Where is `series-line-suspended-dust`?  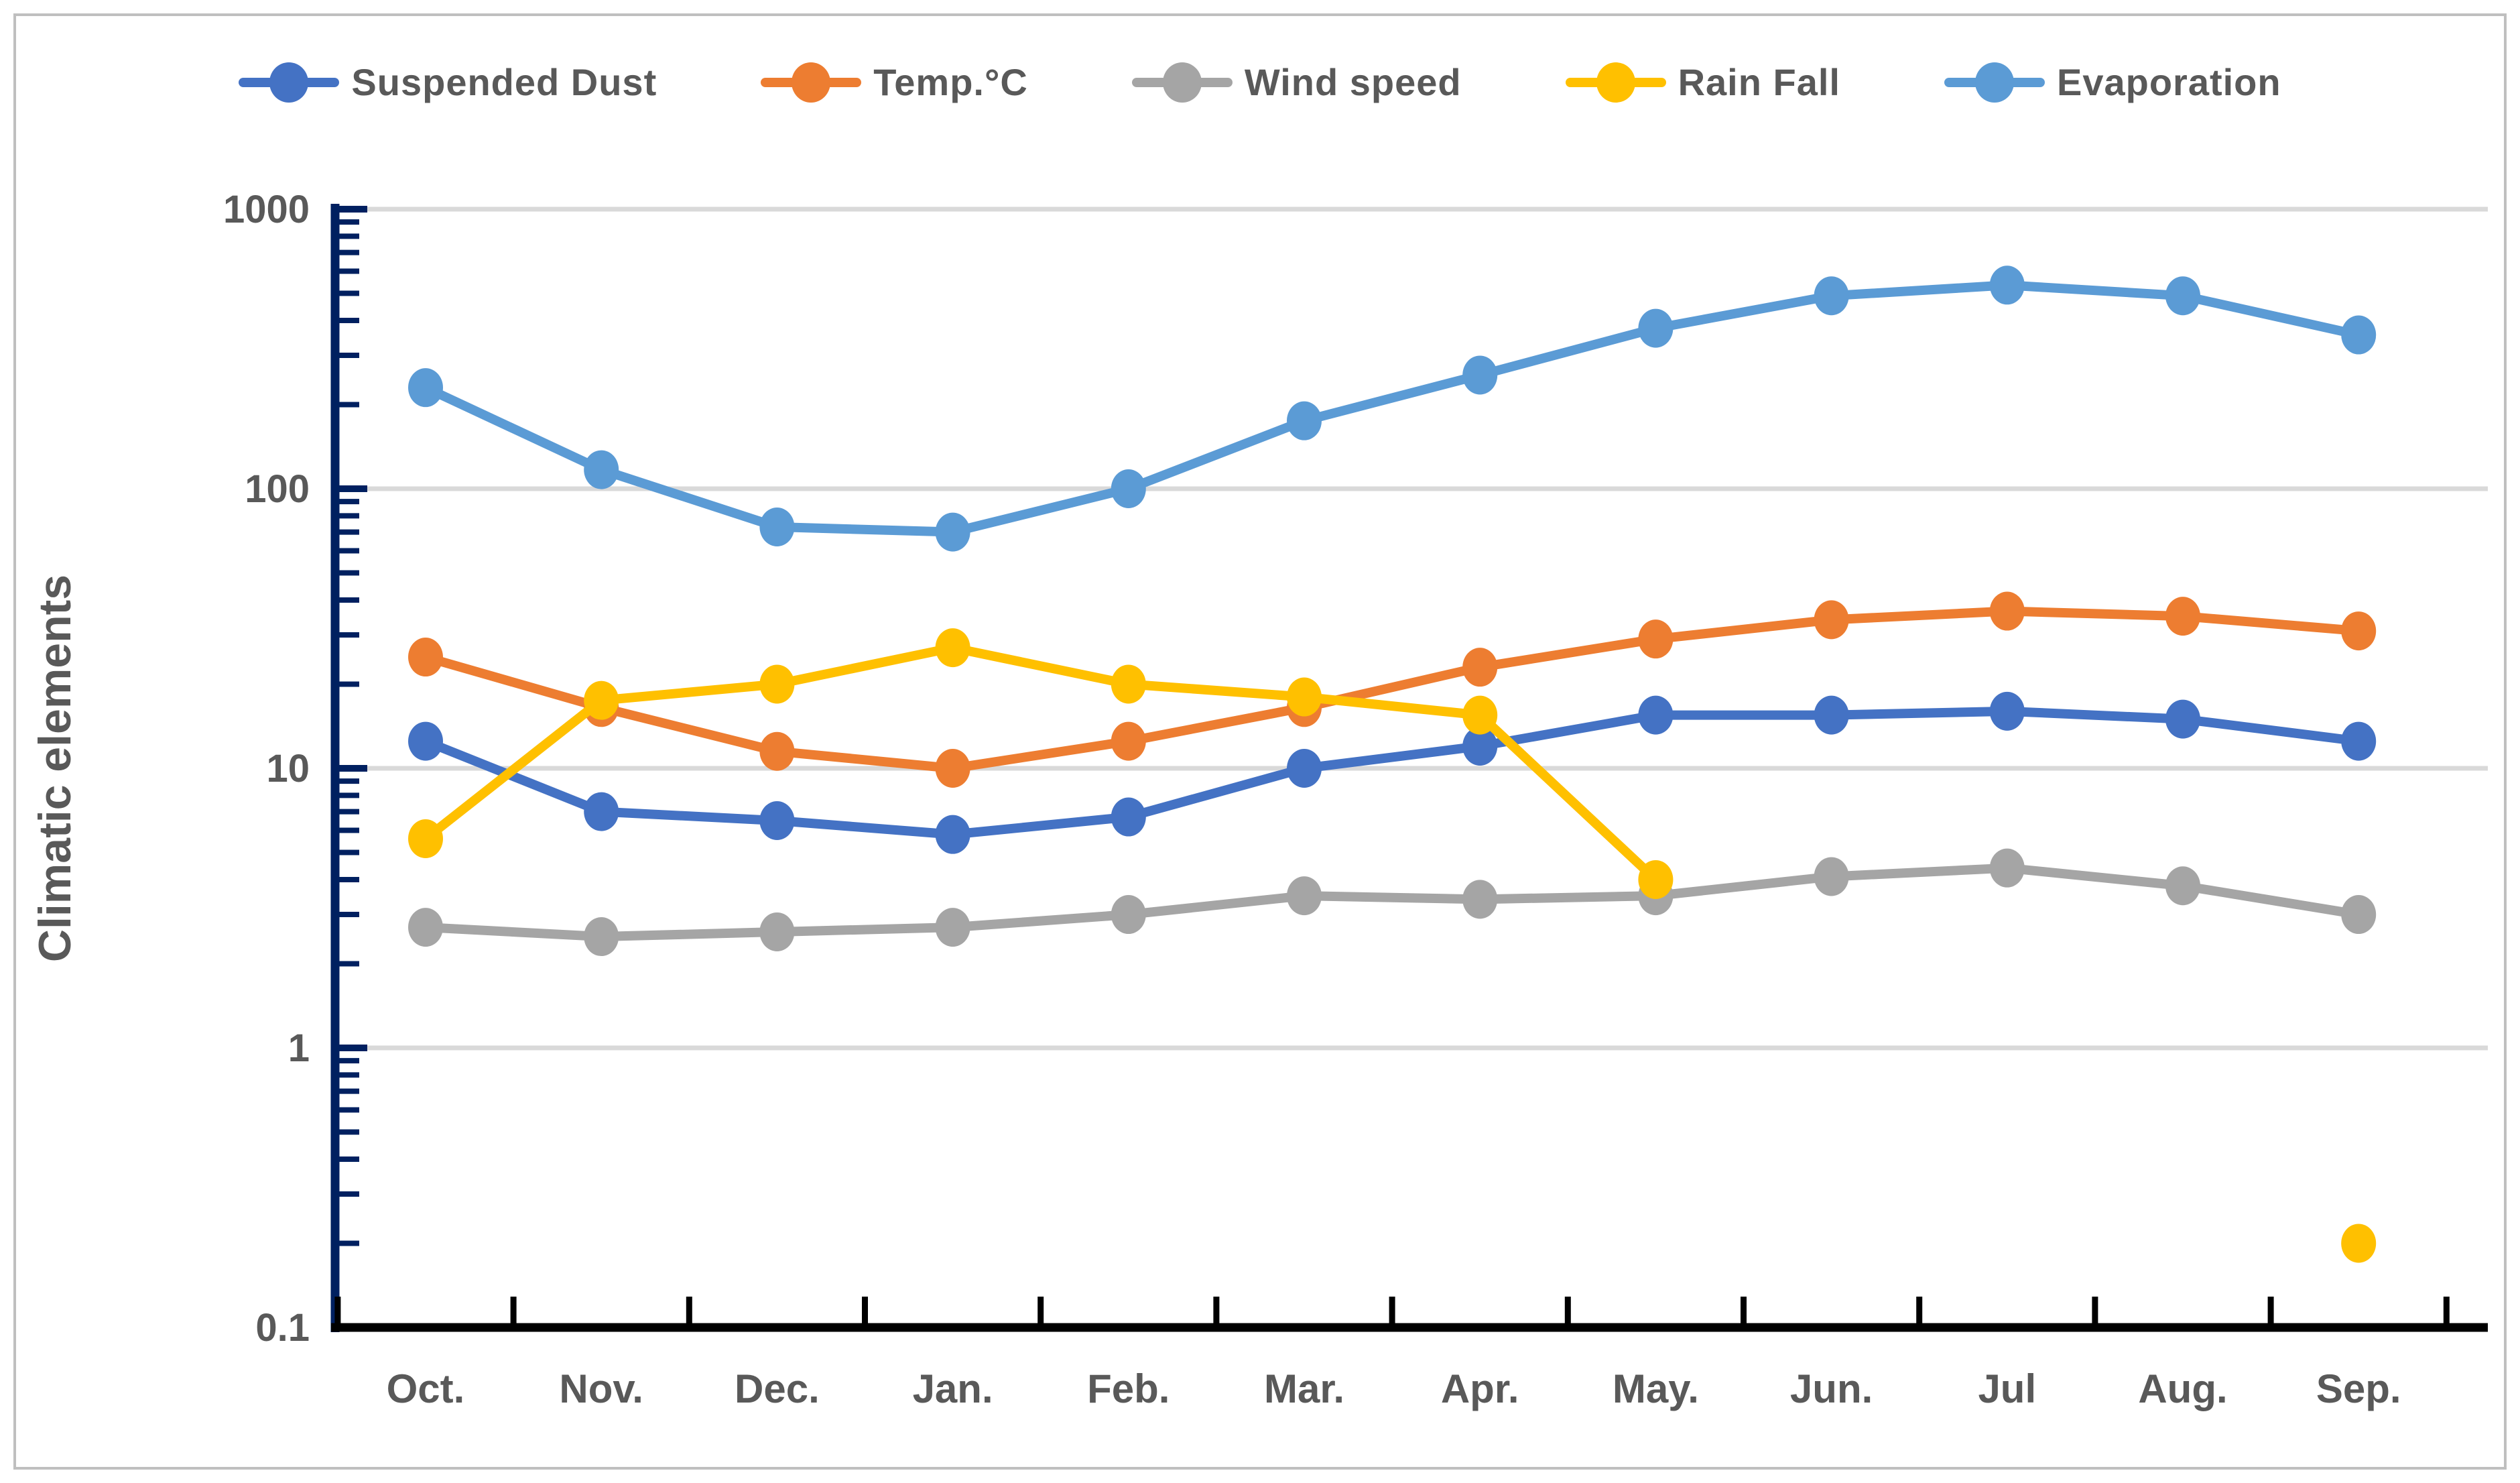
series-line-suspended-dust is located at coordinates (1392, 772).